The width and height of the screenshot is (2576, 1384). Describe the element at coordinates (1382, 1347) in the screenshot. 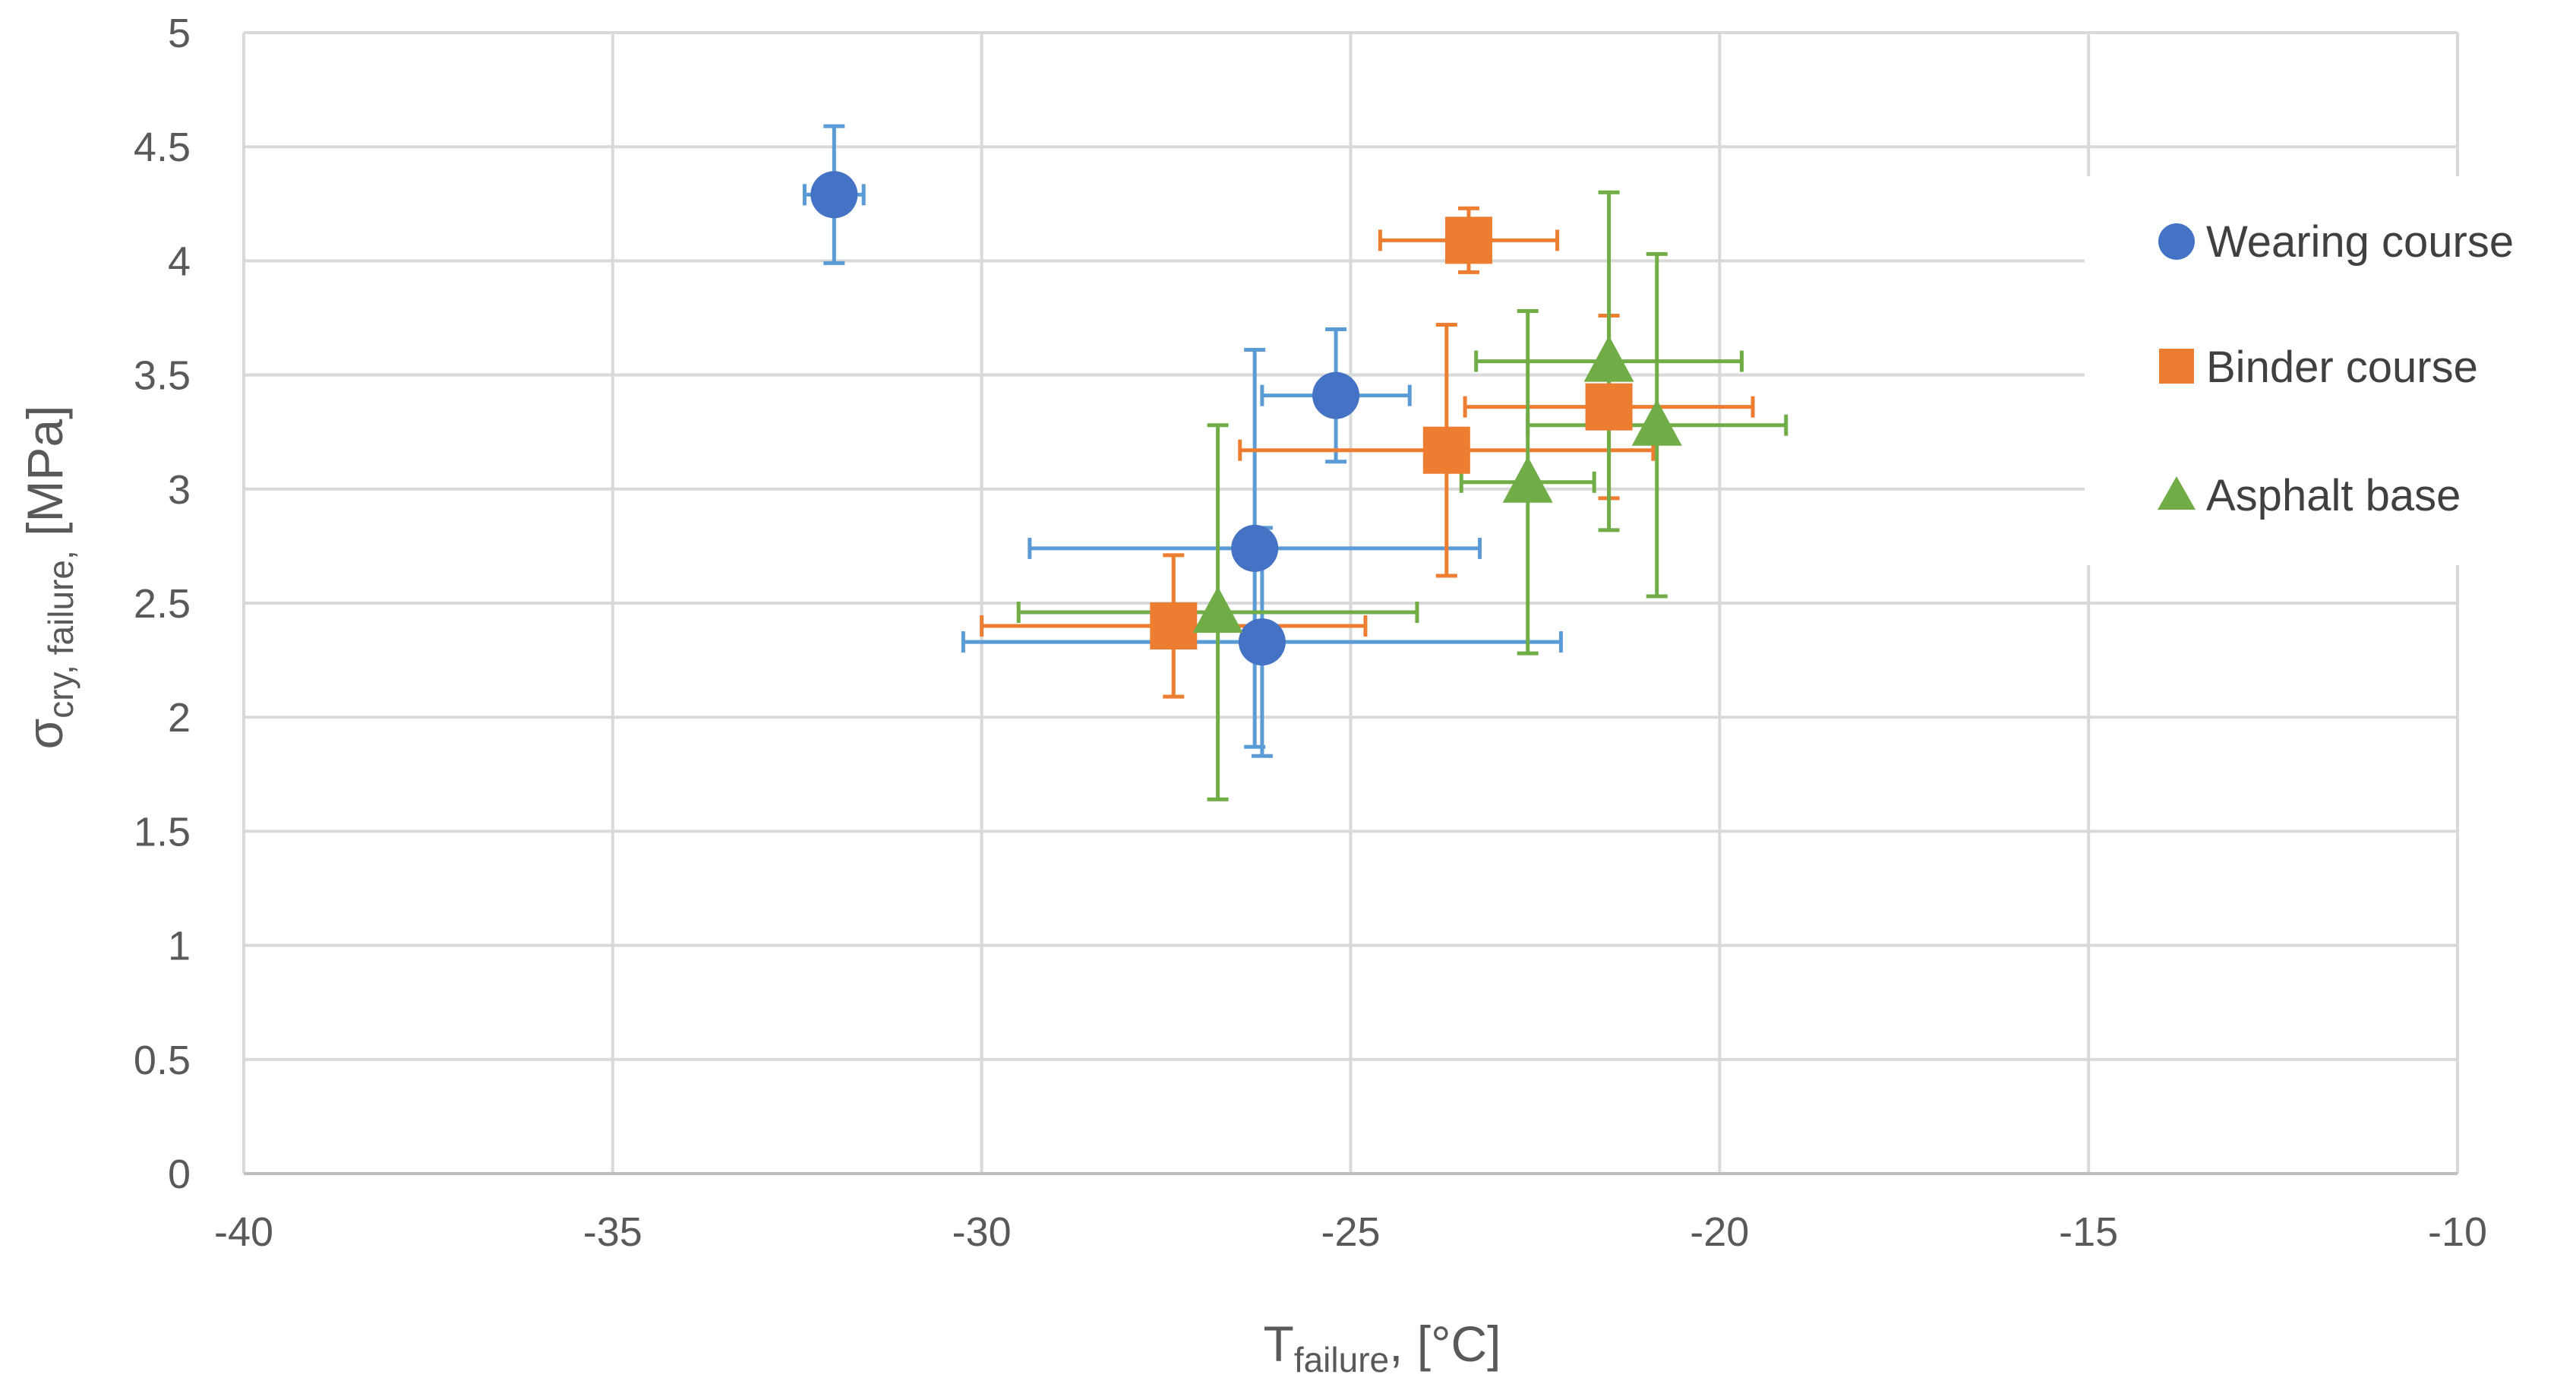

I see `x-axis-title: Tfailure, [°C]` at that location.